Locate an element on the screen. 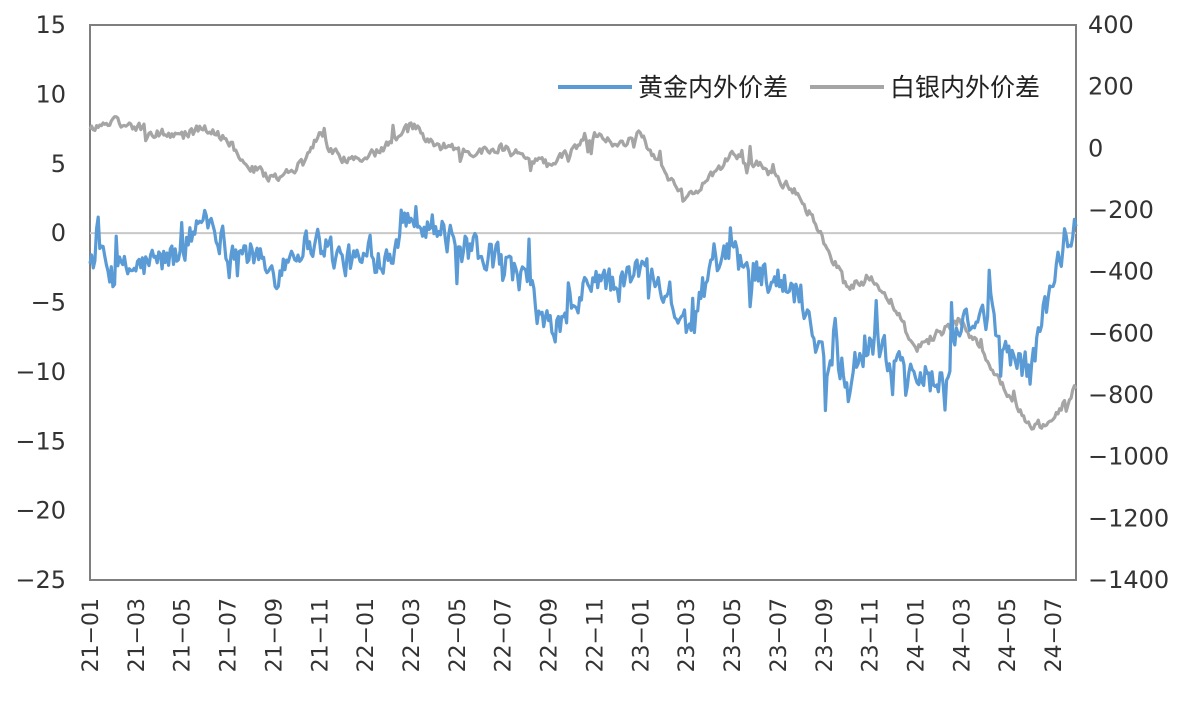  x-tick-label: 24−03 is located at coordinates (962, 635).